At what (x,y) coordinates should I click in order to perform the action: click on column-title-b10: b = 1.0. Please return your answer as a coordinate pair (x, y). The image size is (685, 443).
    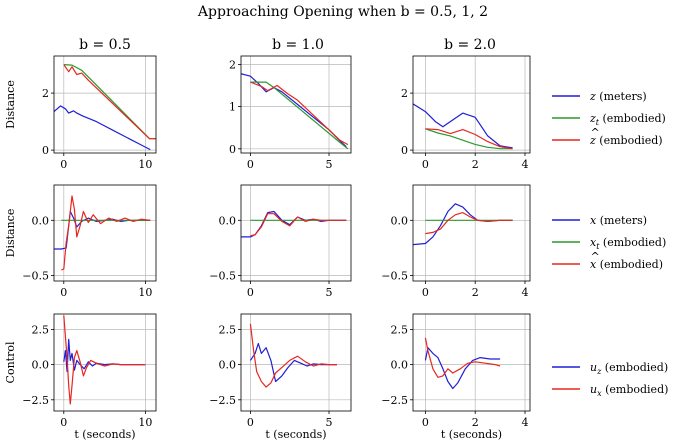
    Looking at the image, I should click on (298, 45).